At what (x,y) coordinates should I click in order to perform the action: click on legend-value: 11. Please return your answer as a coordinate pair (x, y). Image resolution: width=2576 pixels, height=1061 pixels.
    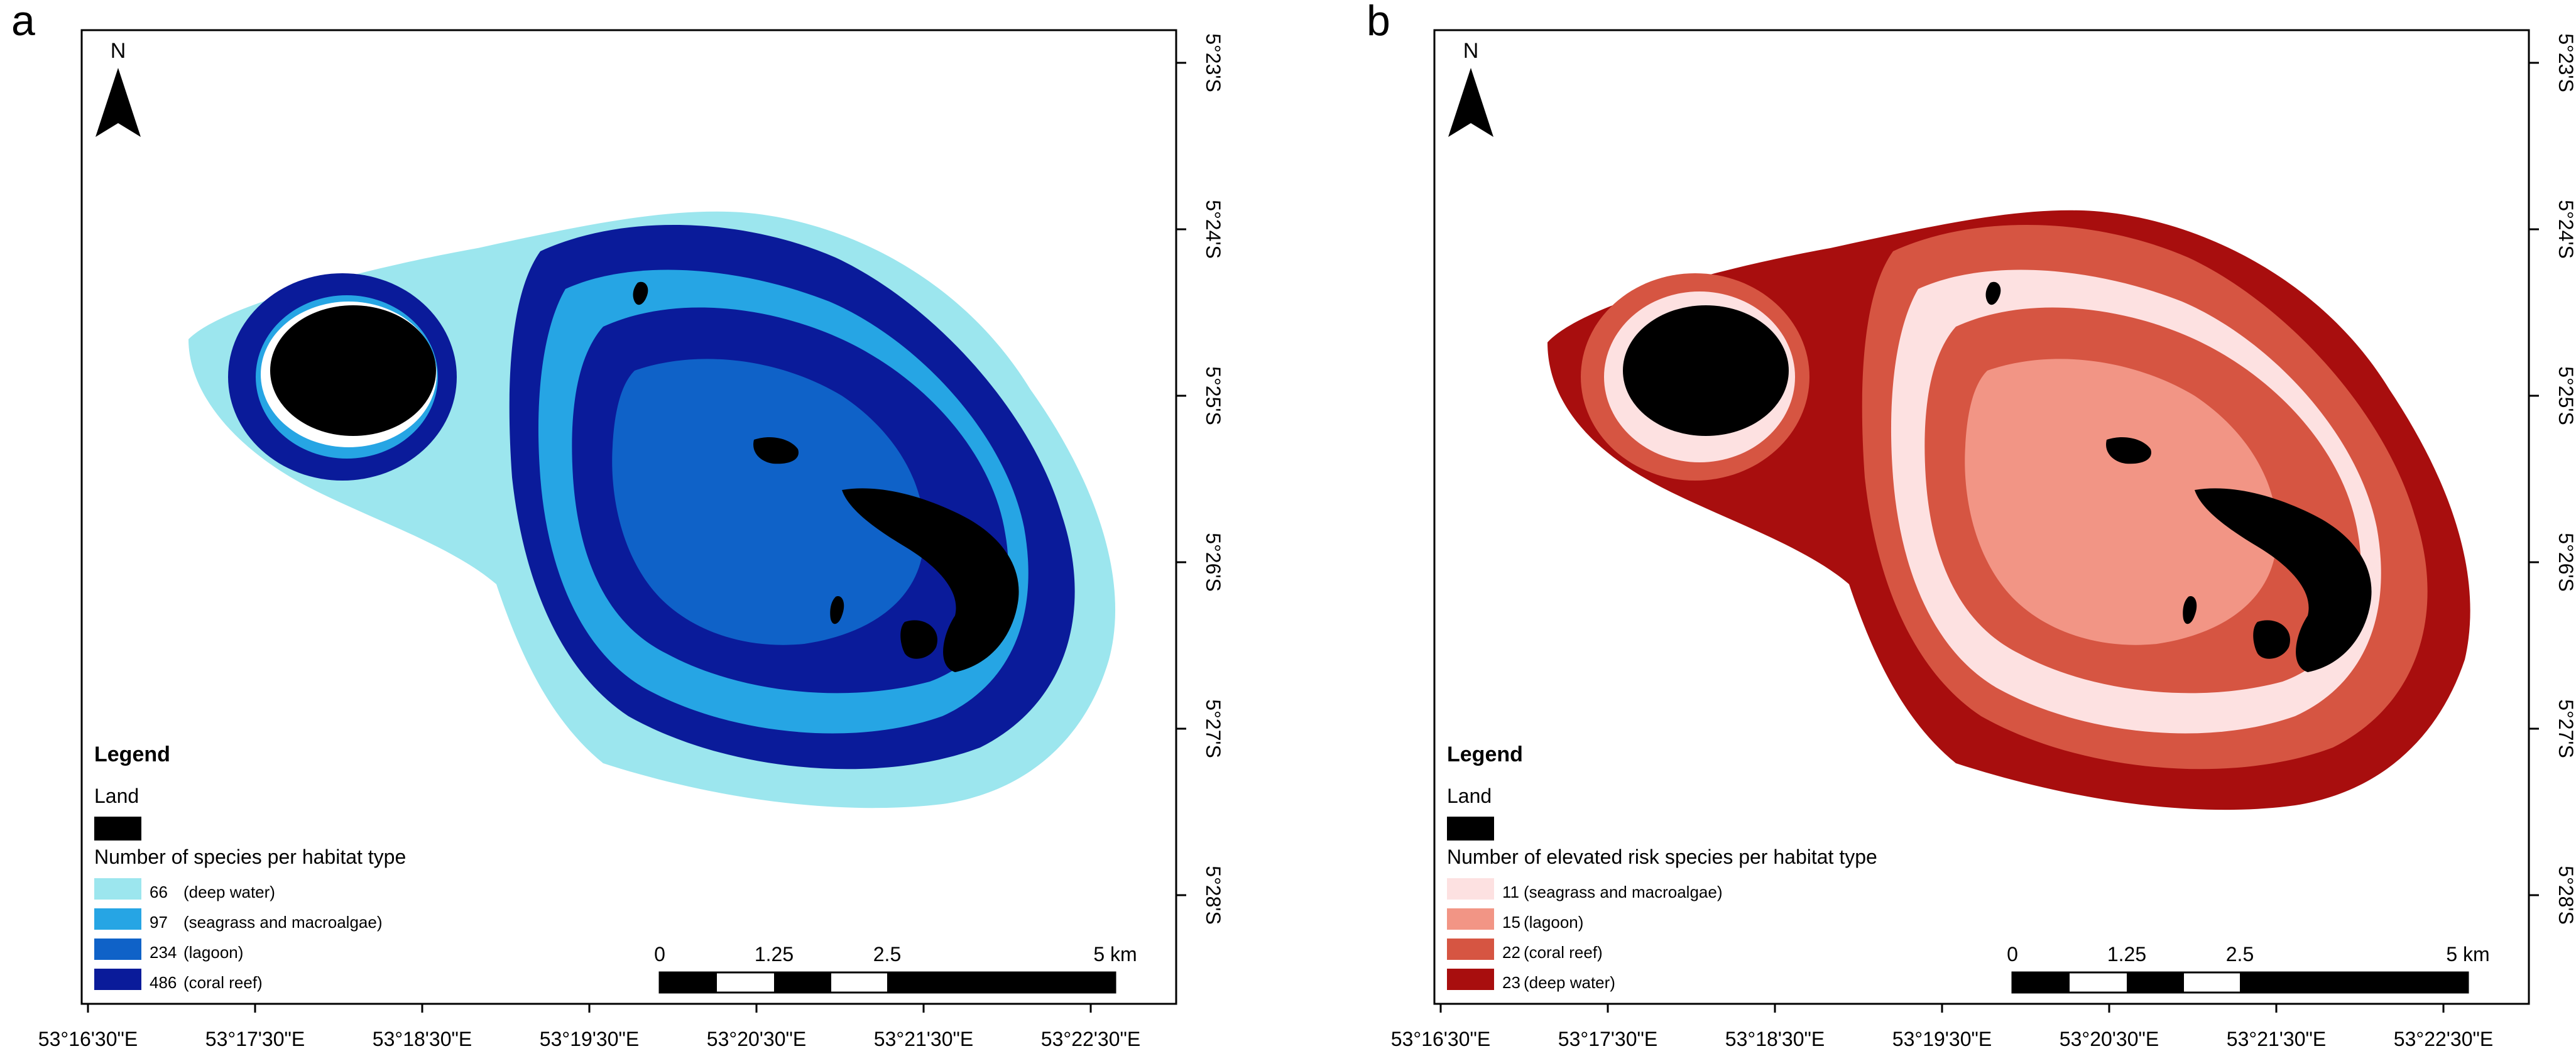
    Looking at the image, I should click on (1511, 892).